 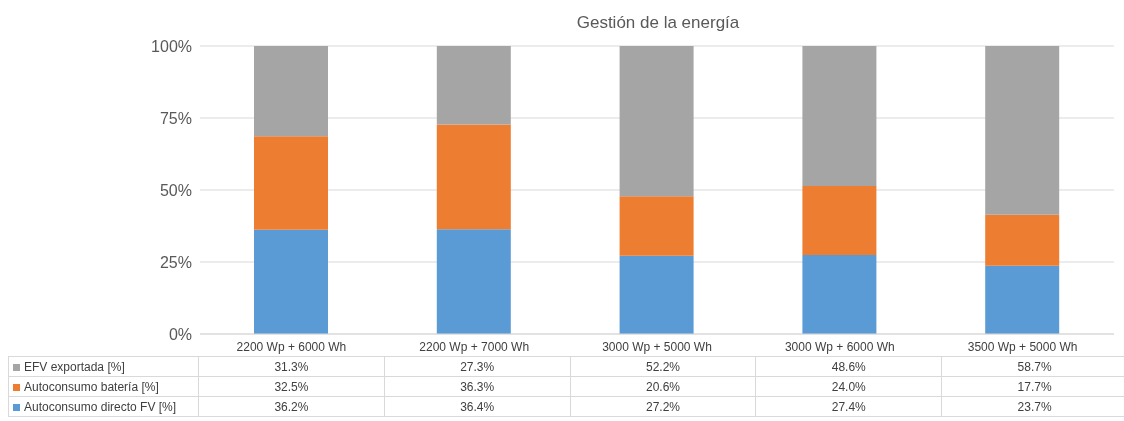 What do you see at coordinates (291, 346) in the screenshot?
I see `x-tick-label: 2200 Wp + 6000 Wh` at bounding box center [291, 346].